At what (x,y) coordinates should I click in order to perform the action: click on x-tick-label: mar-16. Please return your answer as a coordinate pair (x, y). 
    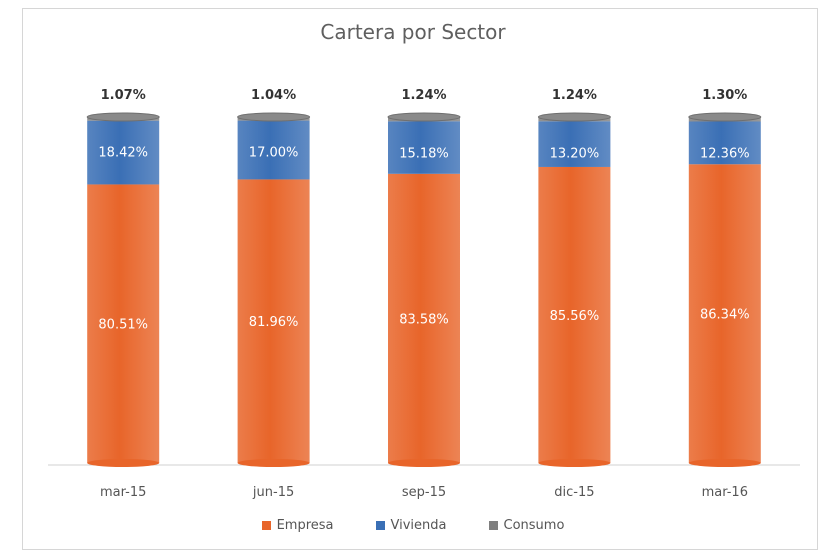
    Looking at the image, I should click on (725, 492).